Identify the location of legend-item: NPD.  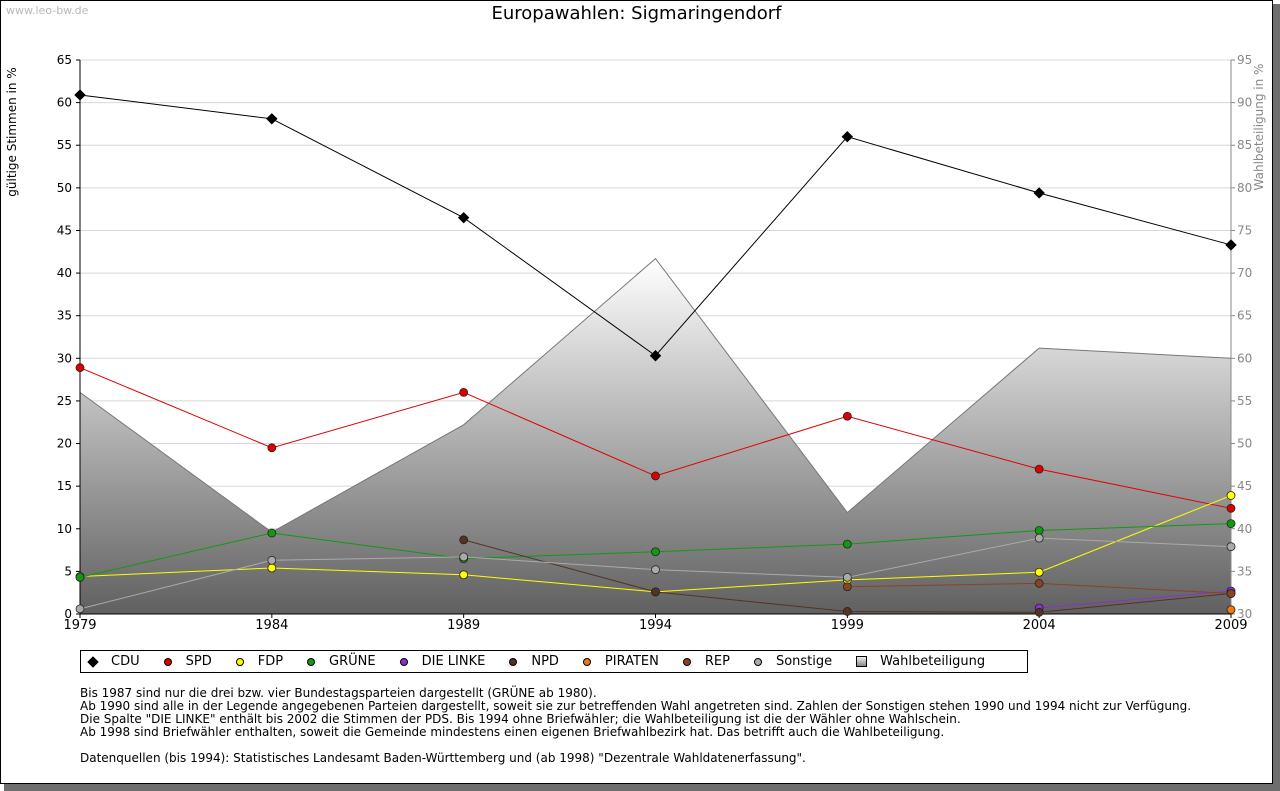
(534, 661).